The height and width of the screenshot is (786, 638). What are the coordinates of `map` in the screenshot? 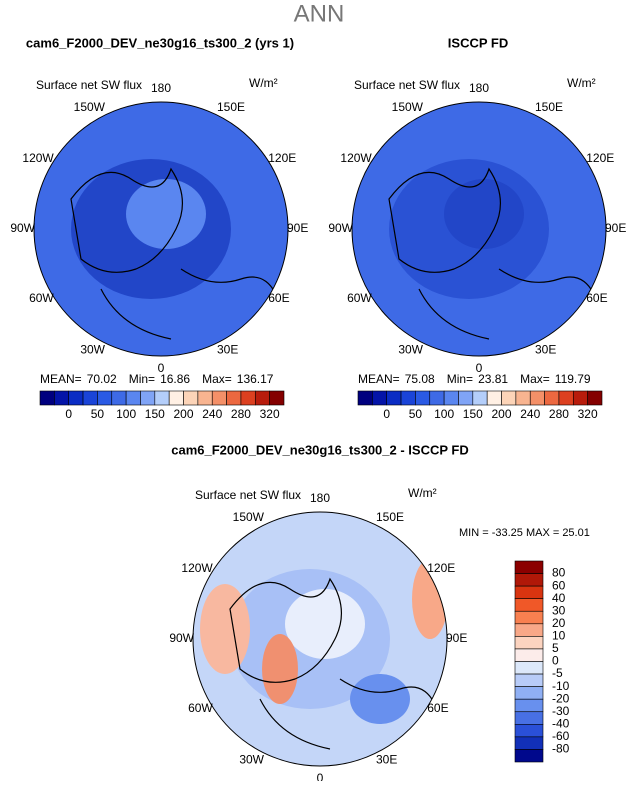 It's located at (479, 229).